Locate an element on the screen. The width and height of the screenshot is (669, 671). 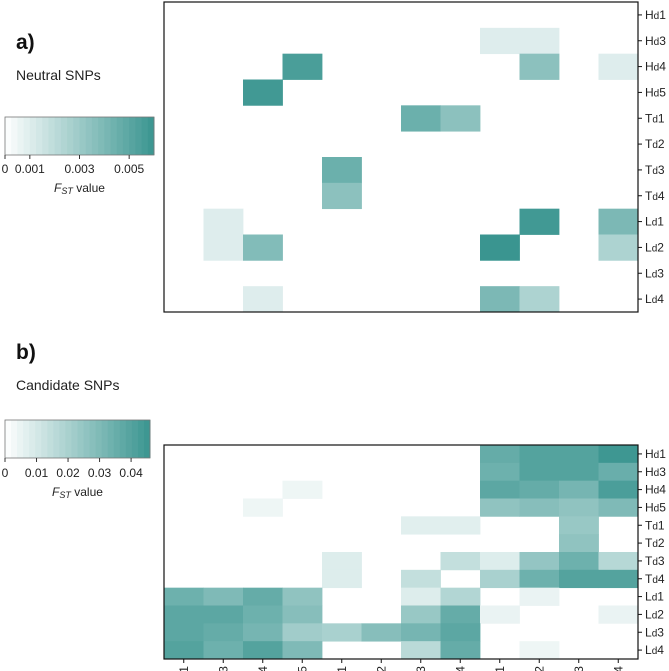
row-label: Td2 is located at coordinates (655, 543).